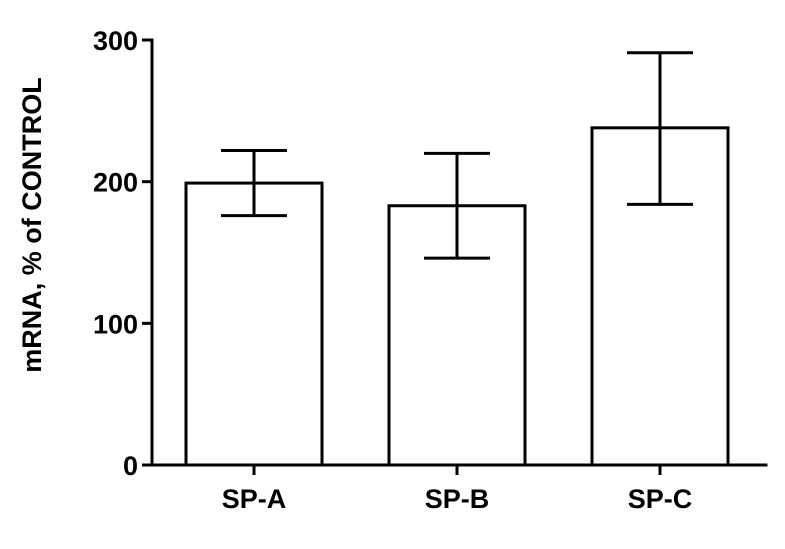  What do you see at coordinates (130, 466) in the screenshot?
I see `y-tick-label: 0` at bounding box center [130, 466].